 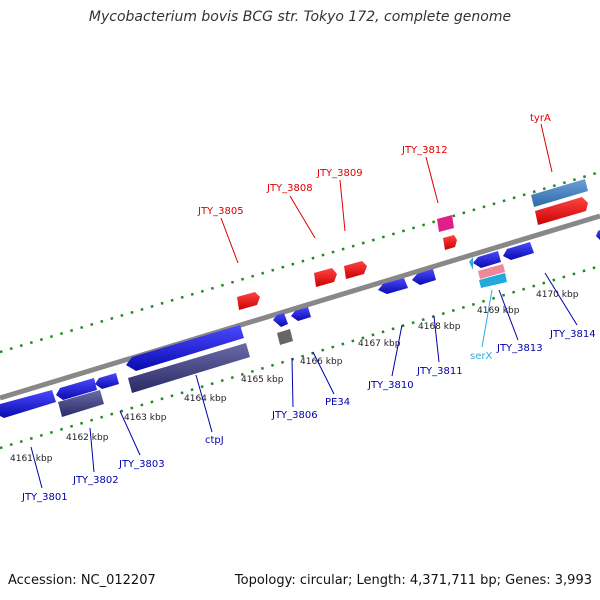 I want to click on pseudo-genes, so click(x=175, y=373).